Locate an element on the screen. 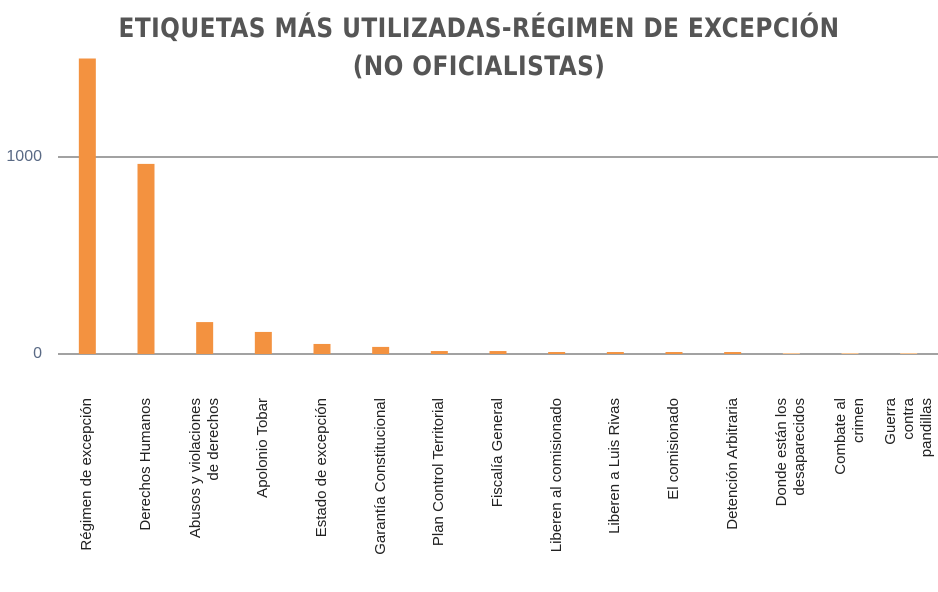  x-tick-label: Liberen al comisionado is located at coordinates (556, 475).